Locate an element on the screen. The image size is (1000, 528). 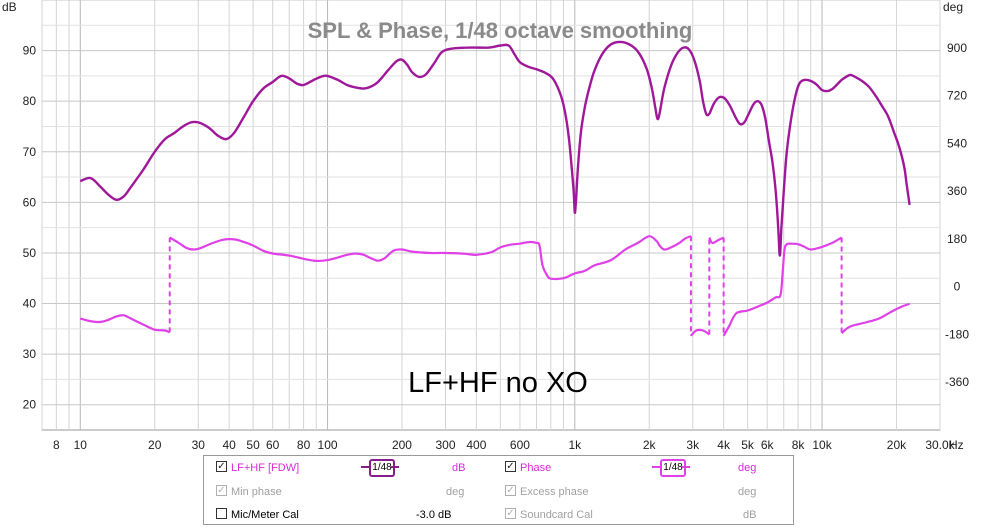
soundcard-cal-unit: dB is located at coordinates (750, 515).